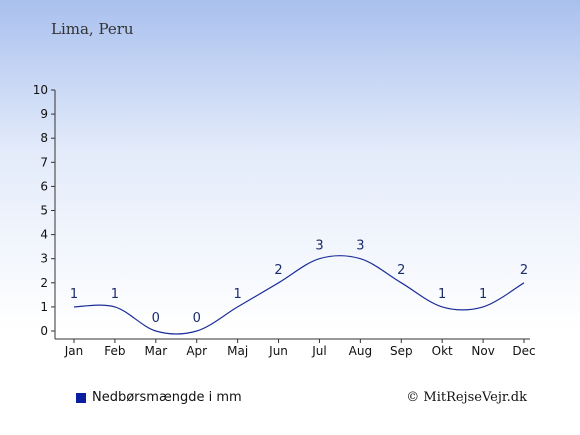  I want to click on y-tick-label: 8, so click(44, 138).